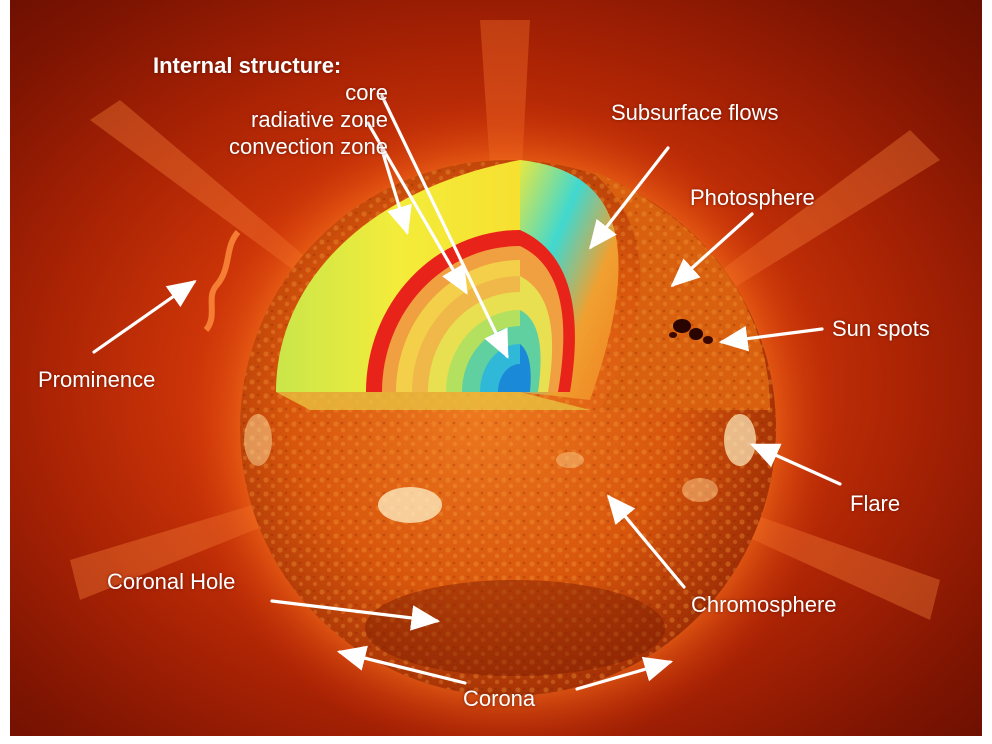  What do you see at coordinates (695, 112) in the screenshot?
I see `label-subsurface-flows: Subsurface flows` at bounding box center [695, 112].